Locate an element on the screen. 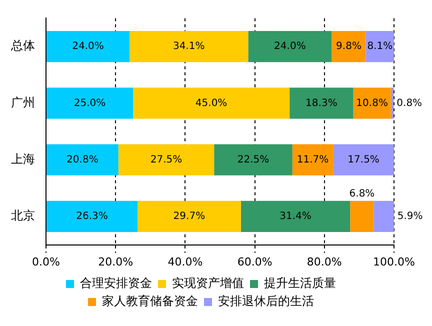 The image size is (432, 326). legend-label: 提升生活质量 is located at coordinates (300, 283).